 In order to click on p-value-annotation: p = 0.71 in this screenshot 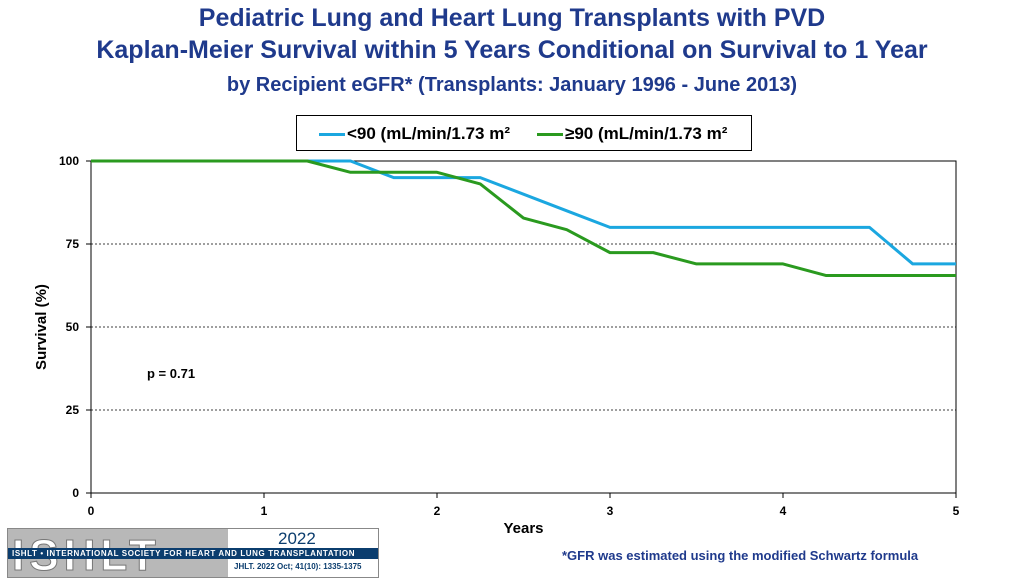, I will do `click(171, 373)`.